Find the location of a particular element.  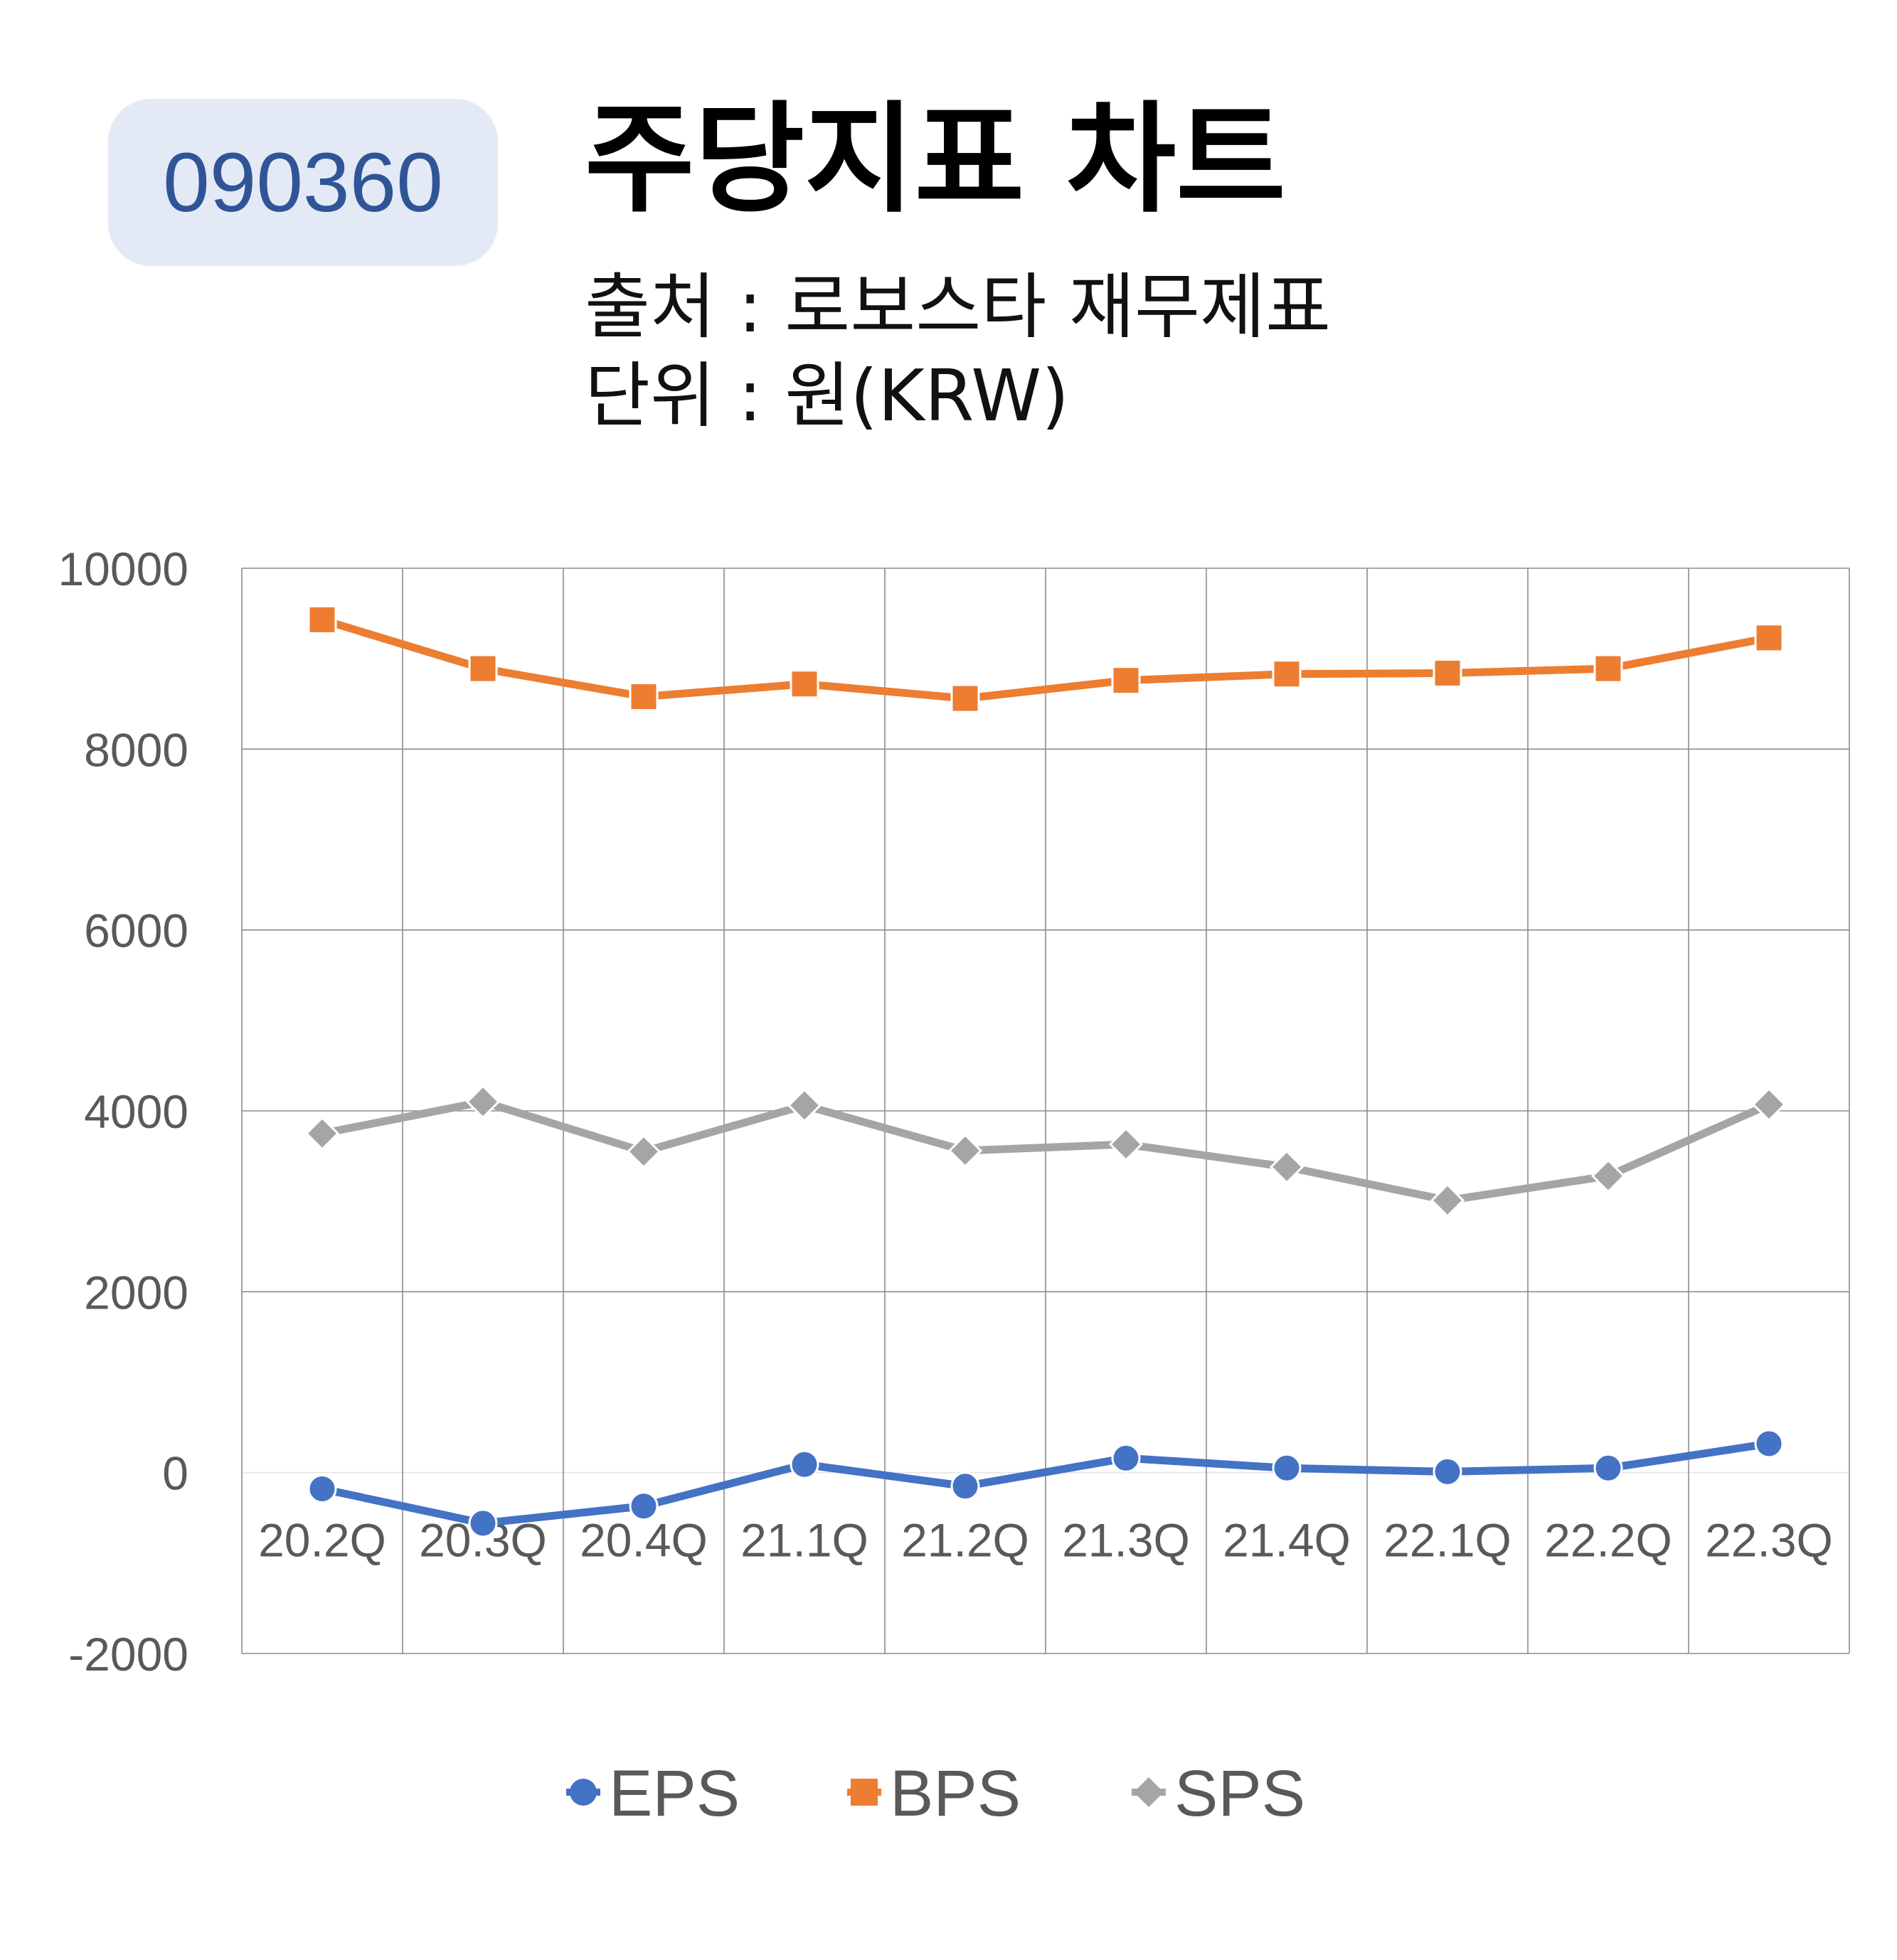

legend-item-eps: EPS is located at coordinates (653, 1793).